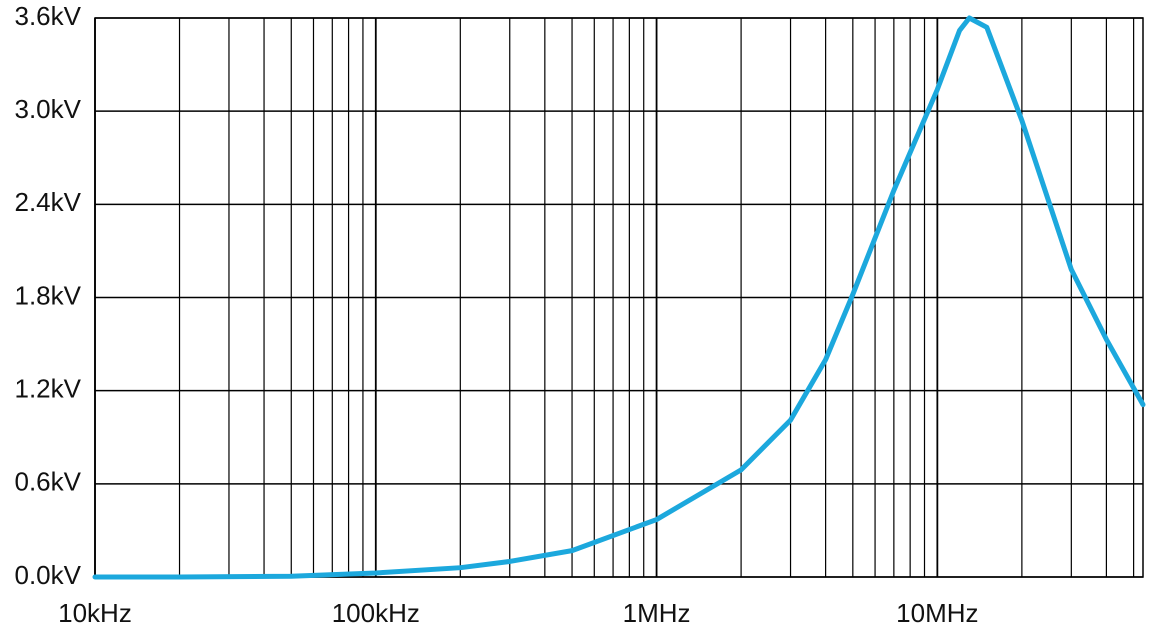 This screenshot has height=639, width=1163. I want to click on y-tick-label: 0.0kV, so click(48, 575).